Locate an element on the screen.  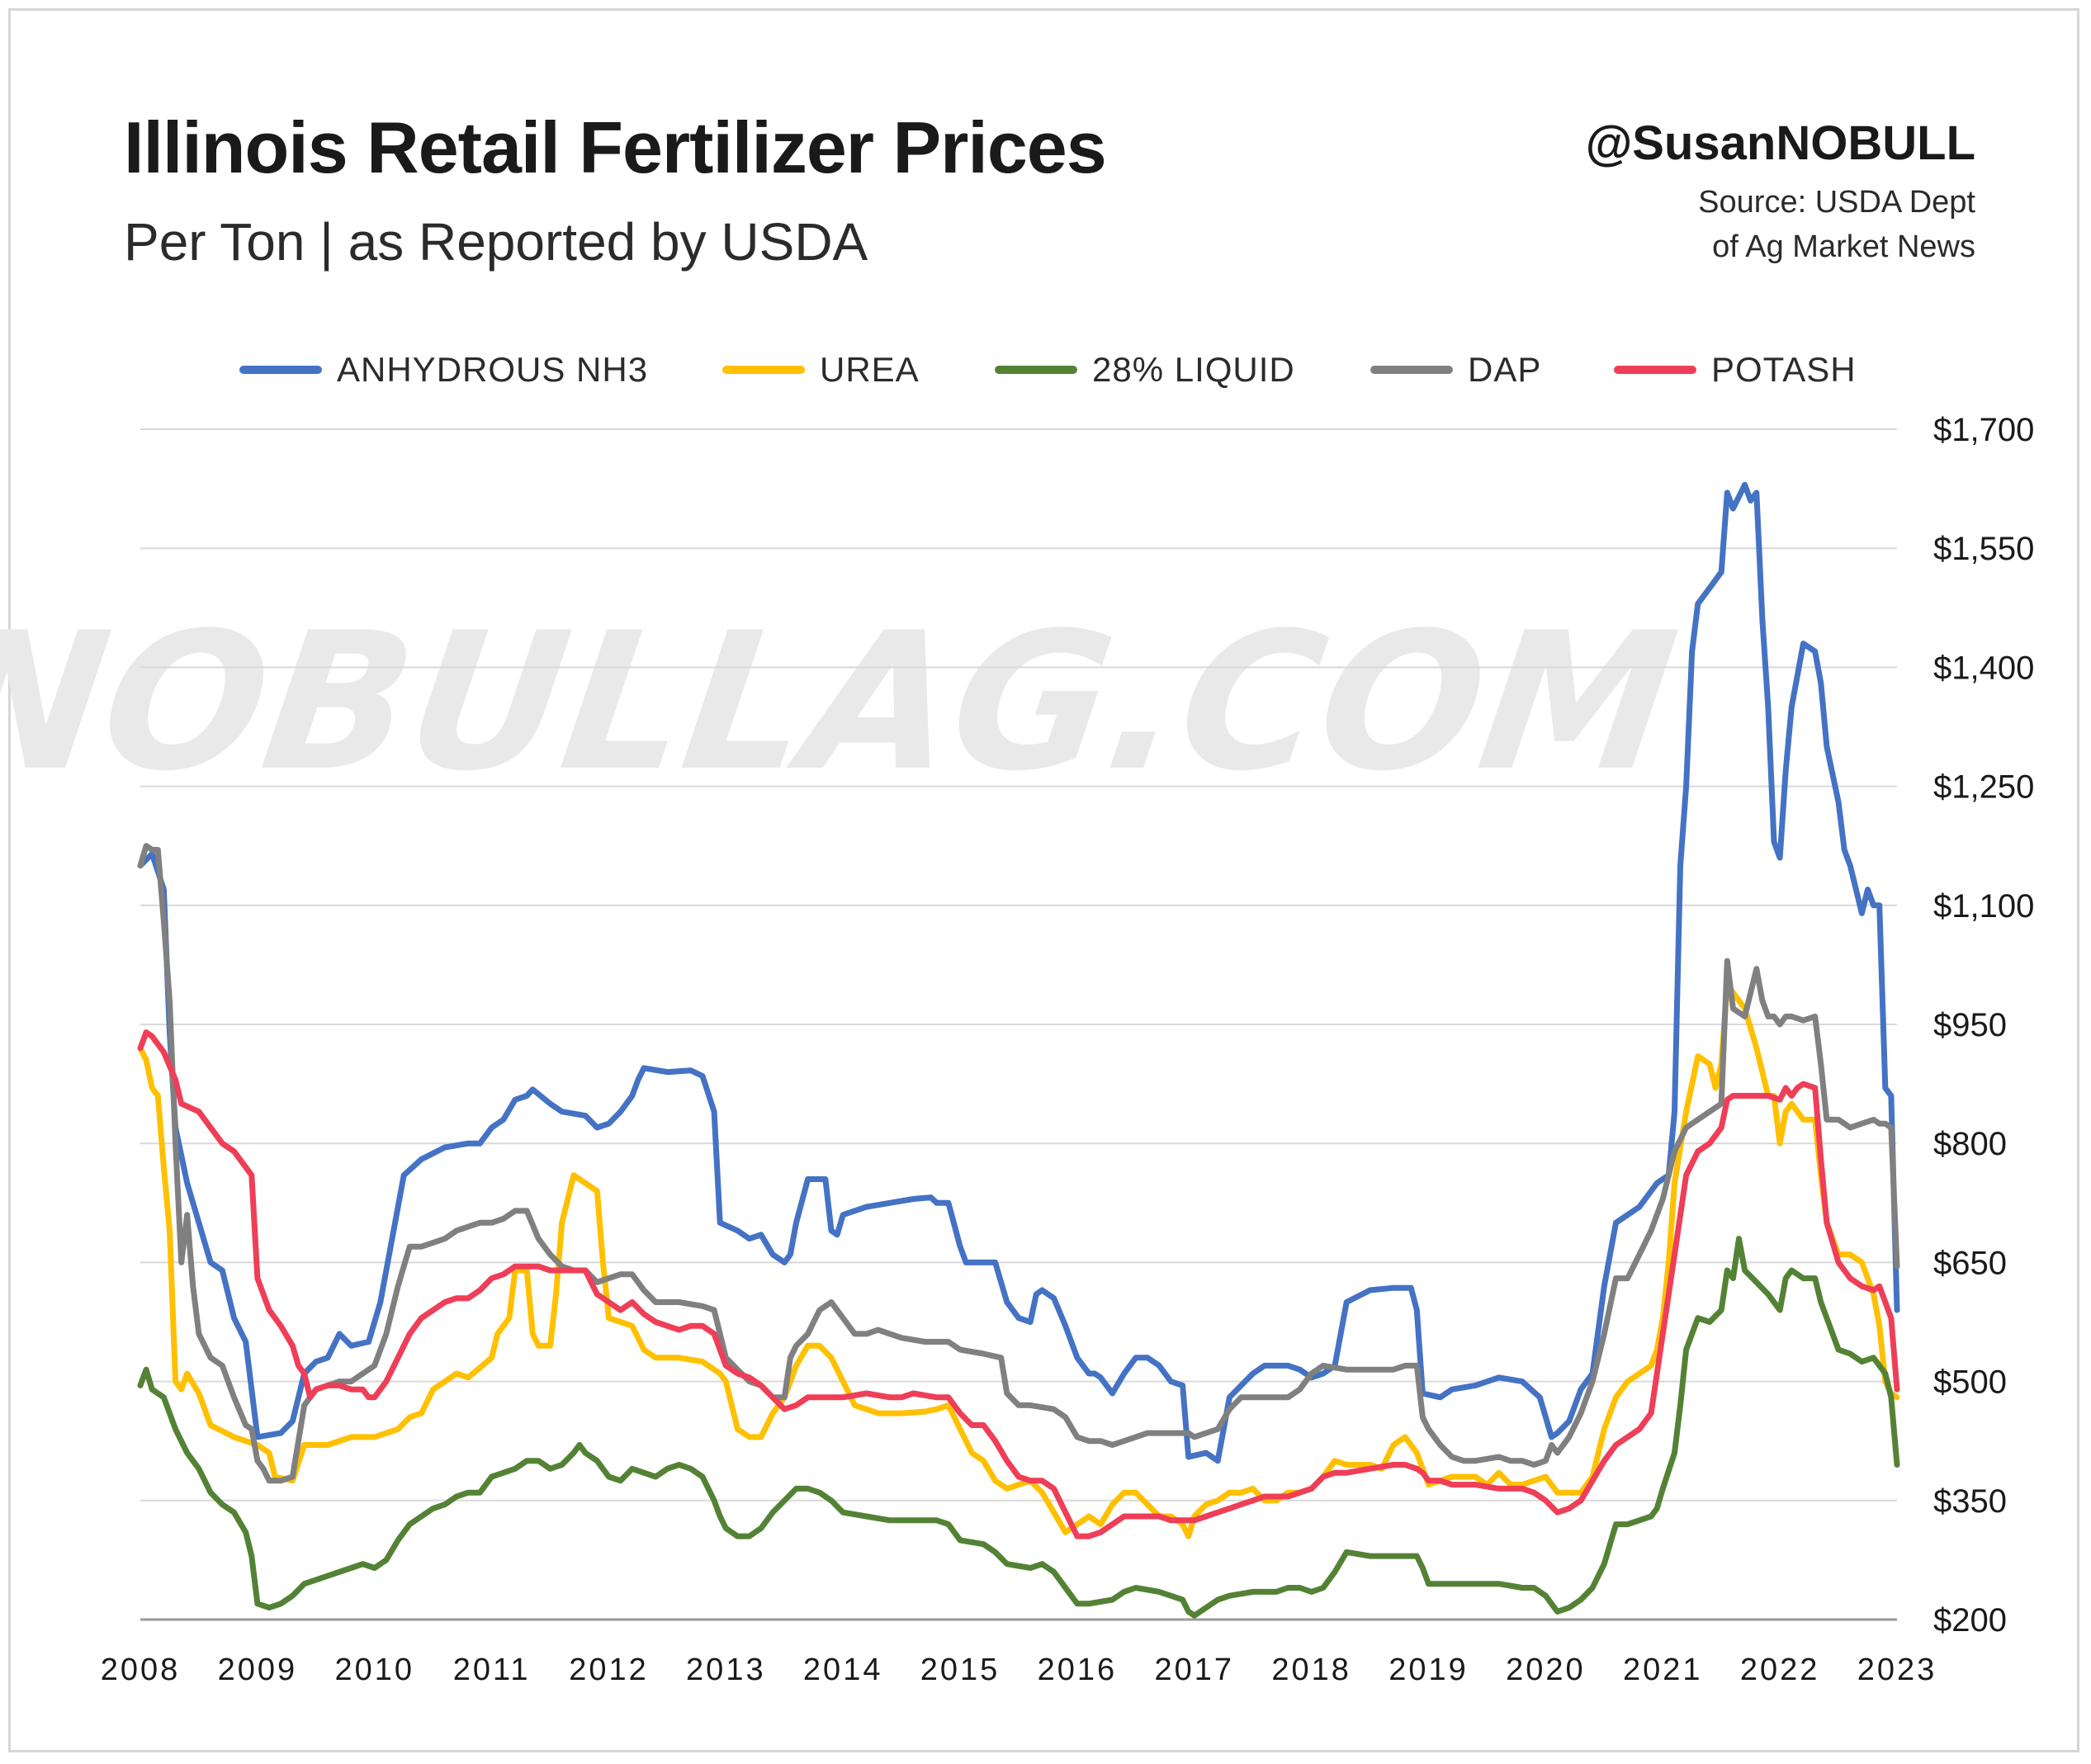
y-tick-label: $500 is located at coordinates (1970, 1383).